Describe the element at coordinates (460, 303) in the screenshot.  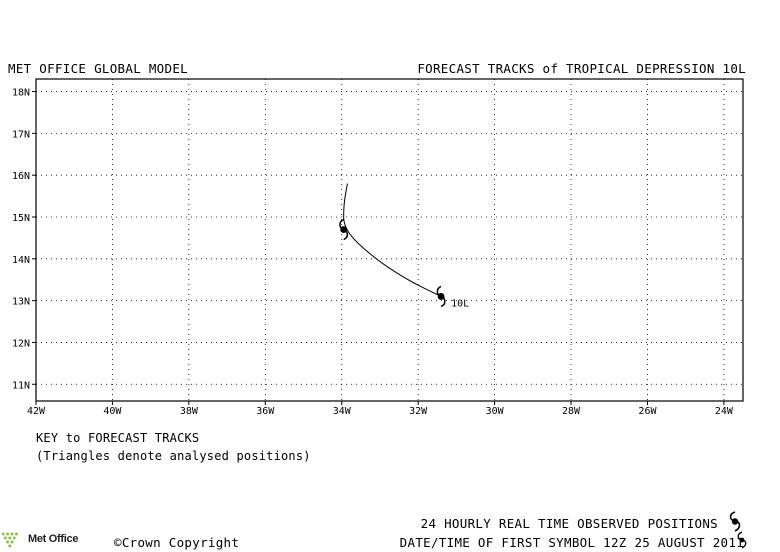
I see `storm-label: 10L` at that location.